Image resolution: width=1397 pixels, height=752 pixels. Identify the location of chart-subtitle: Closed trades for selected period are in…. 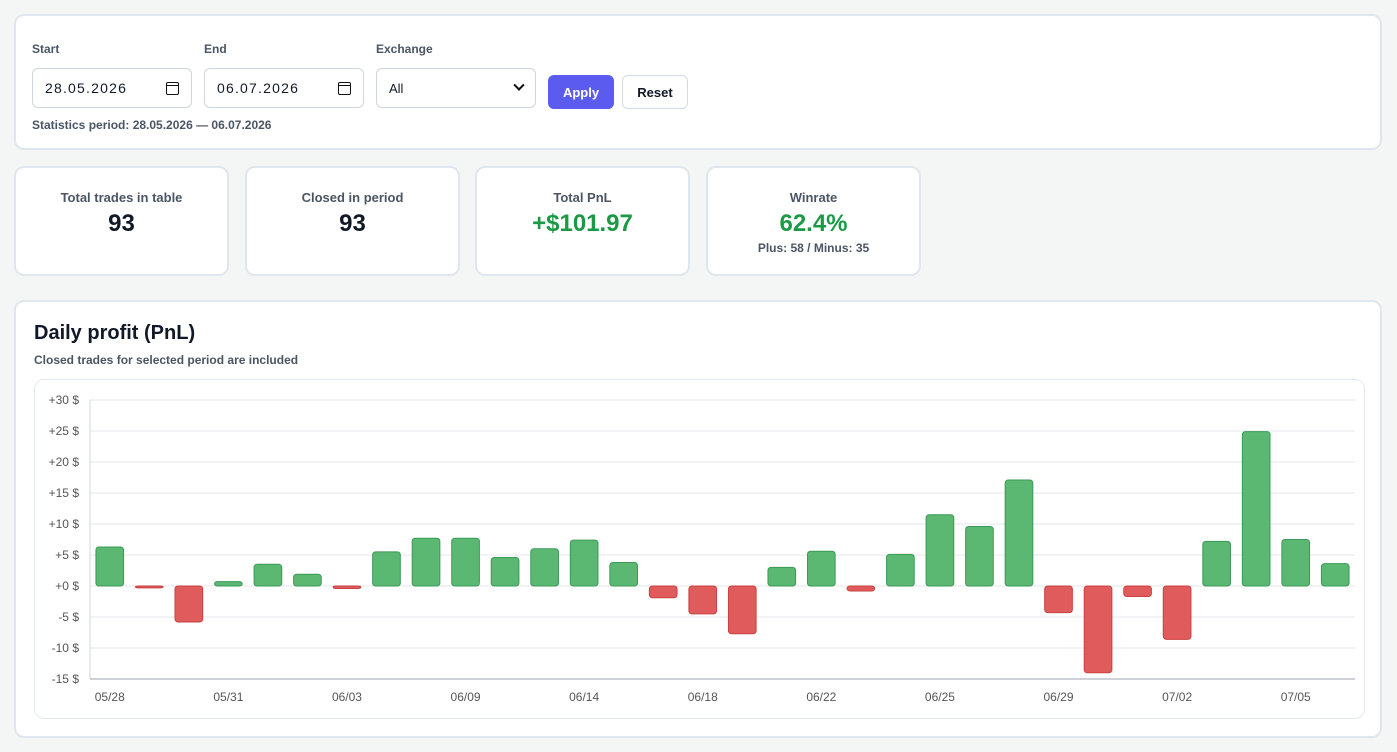
(166, 360).